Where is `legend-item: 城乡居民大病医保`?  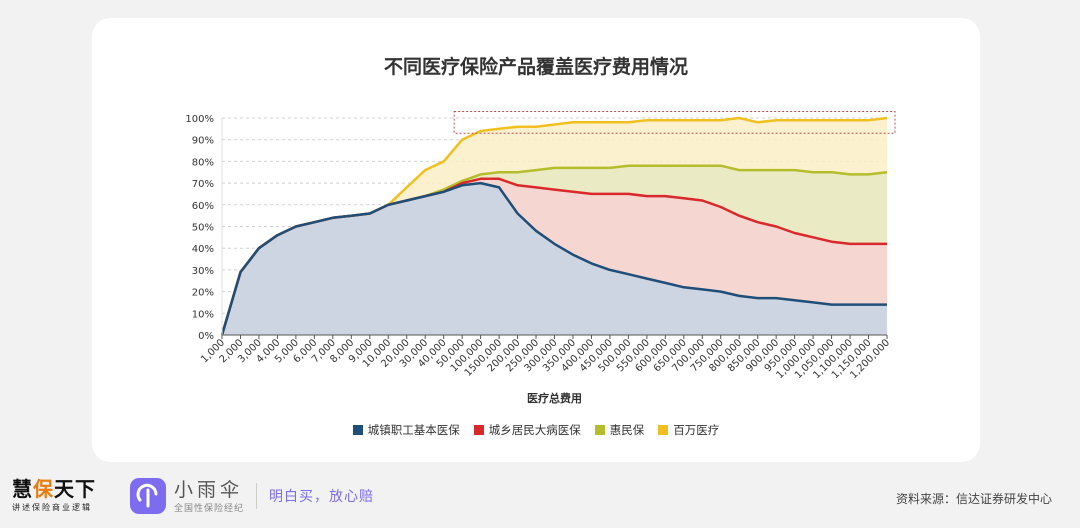 legend-item: 城乡居民大病医保 is located at coordinates (527, 430).